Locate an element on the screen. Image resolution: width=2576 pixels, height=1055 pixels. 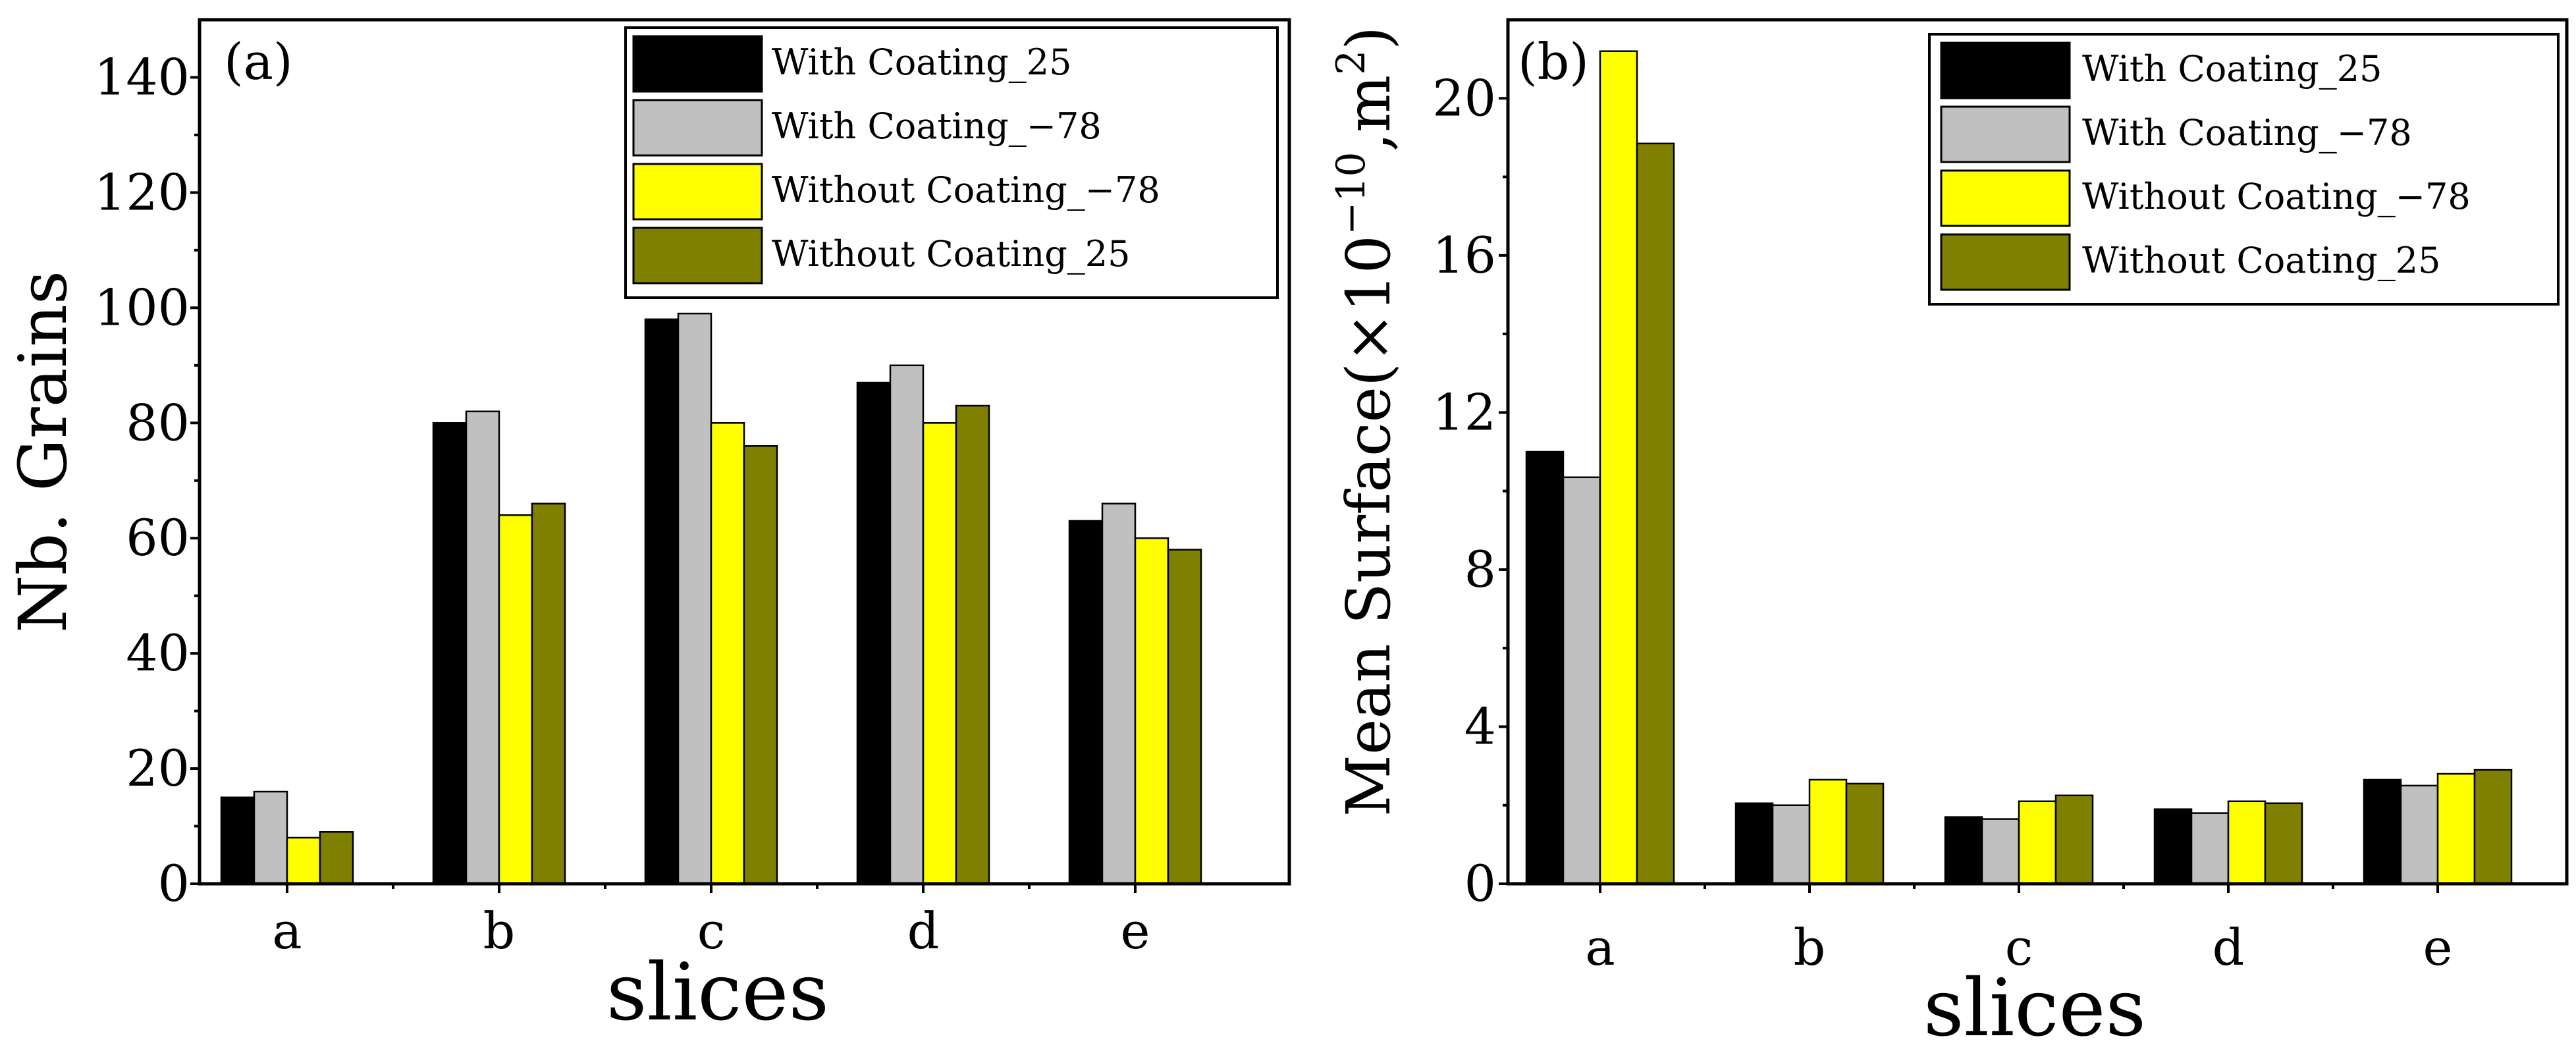
panel-a-y-axis-title: Nb. Grains is located at coordinates (43, 452).